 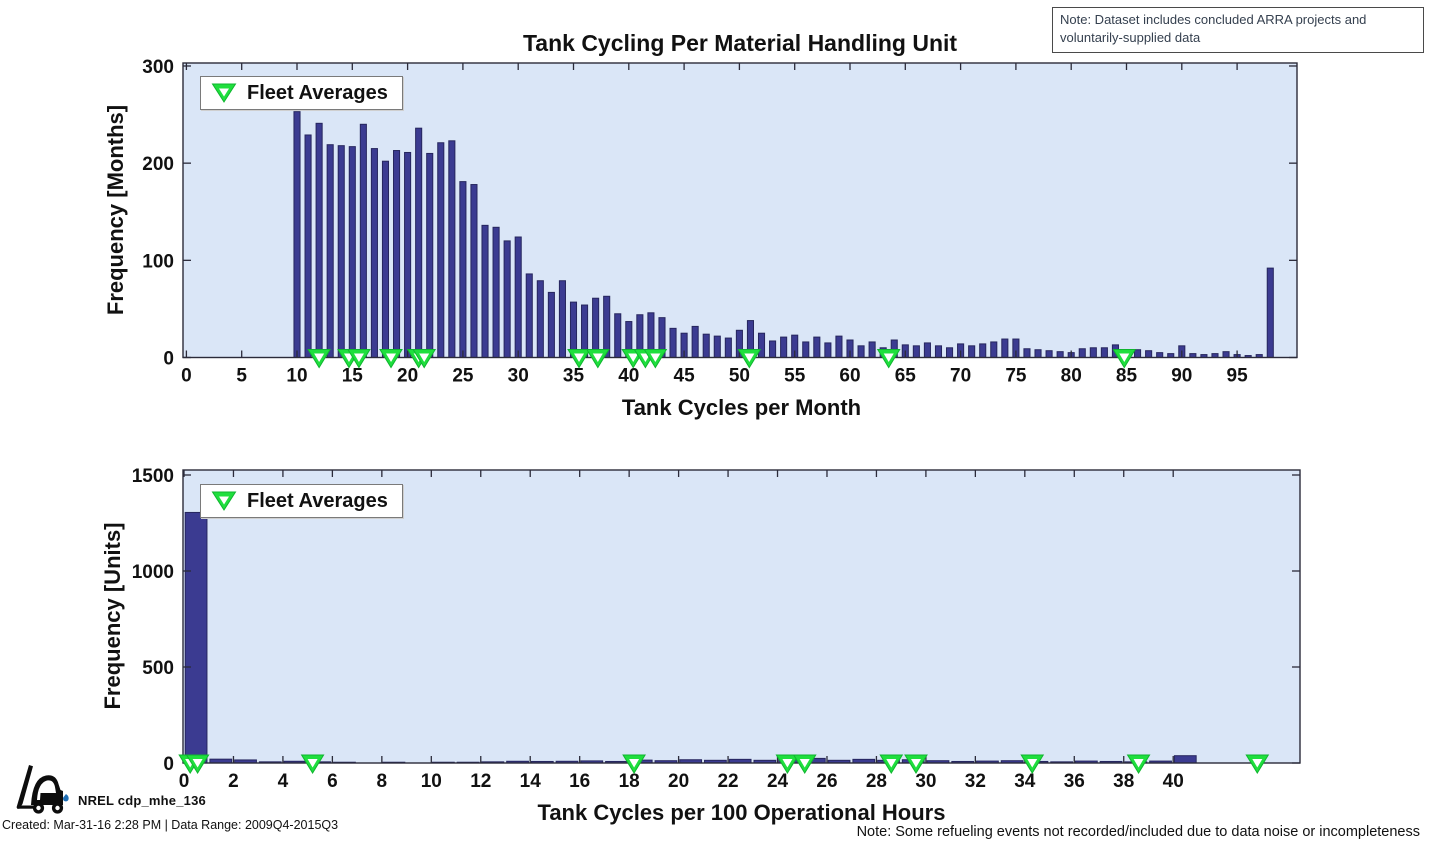 I want to click on bottom-legend-label: Fleet Averages, so click(x=317, y=500).